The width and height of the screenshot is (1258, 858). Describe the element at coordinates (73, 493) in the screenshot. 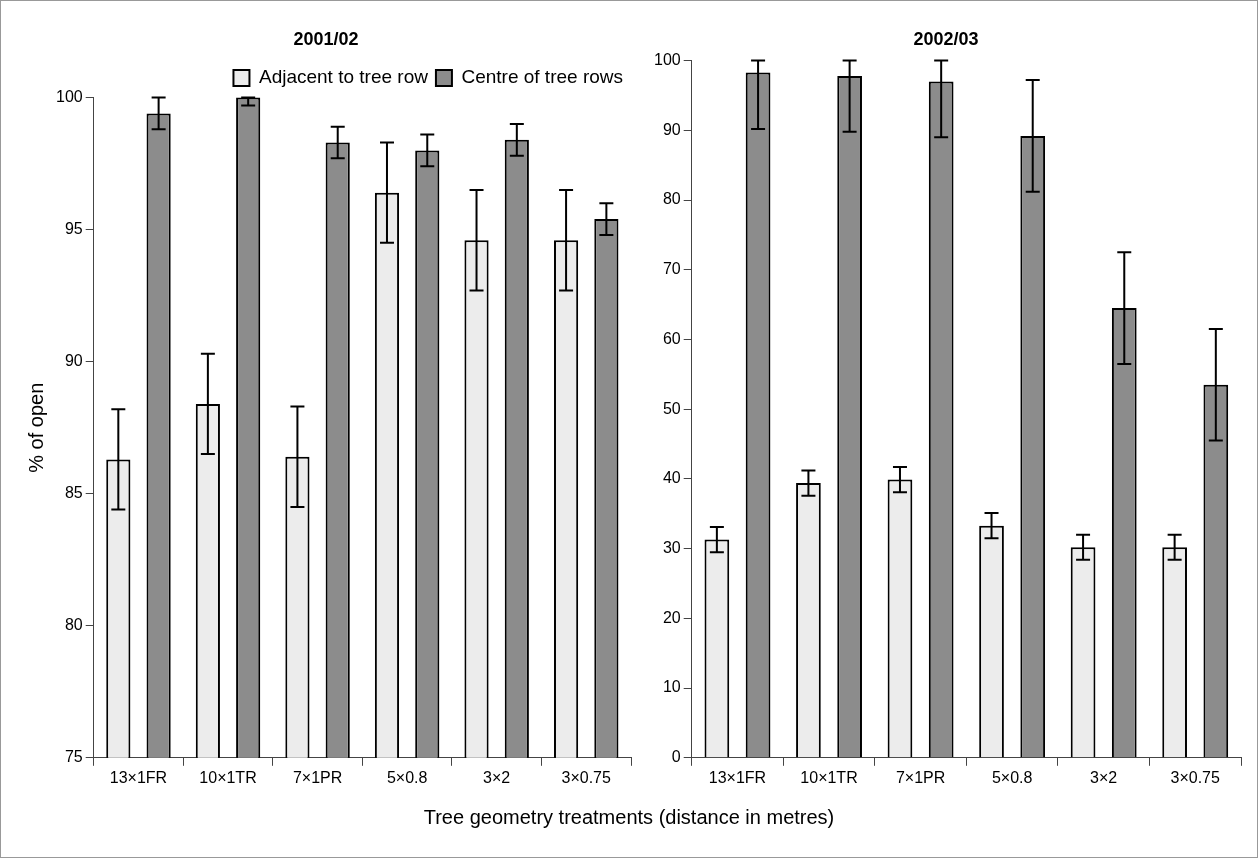

I see `y-tick-label: 85` at that location.